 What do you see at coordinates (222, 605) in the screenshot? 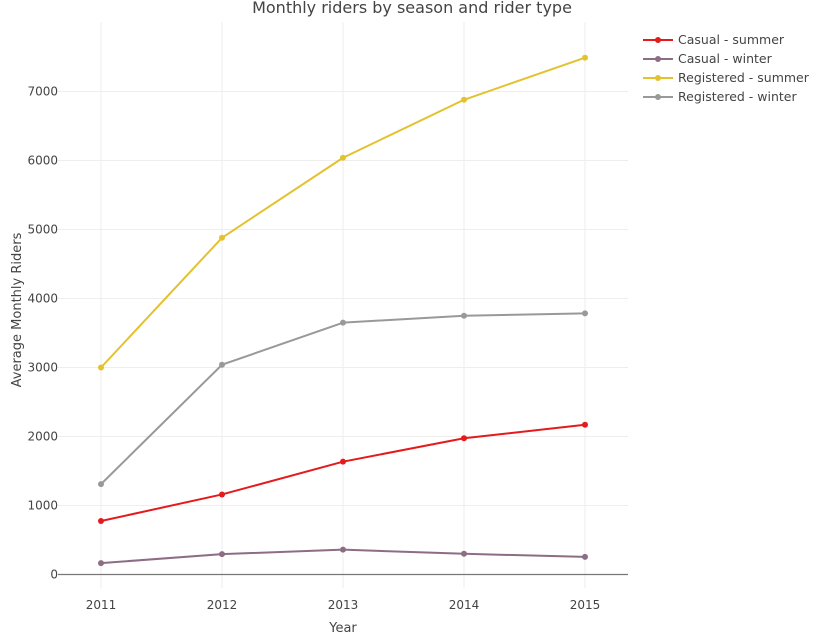
I see `x-tick-label: 2012` at bounding box center [222, 605].